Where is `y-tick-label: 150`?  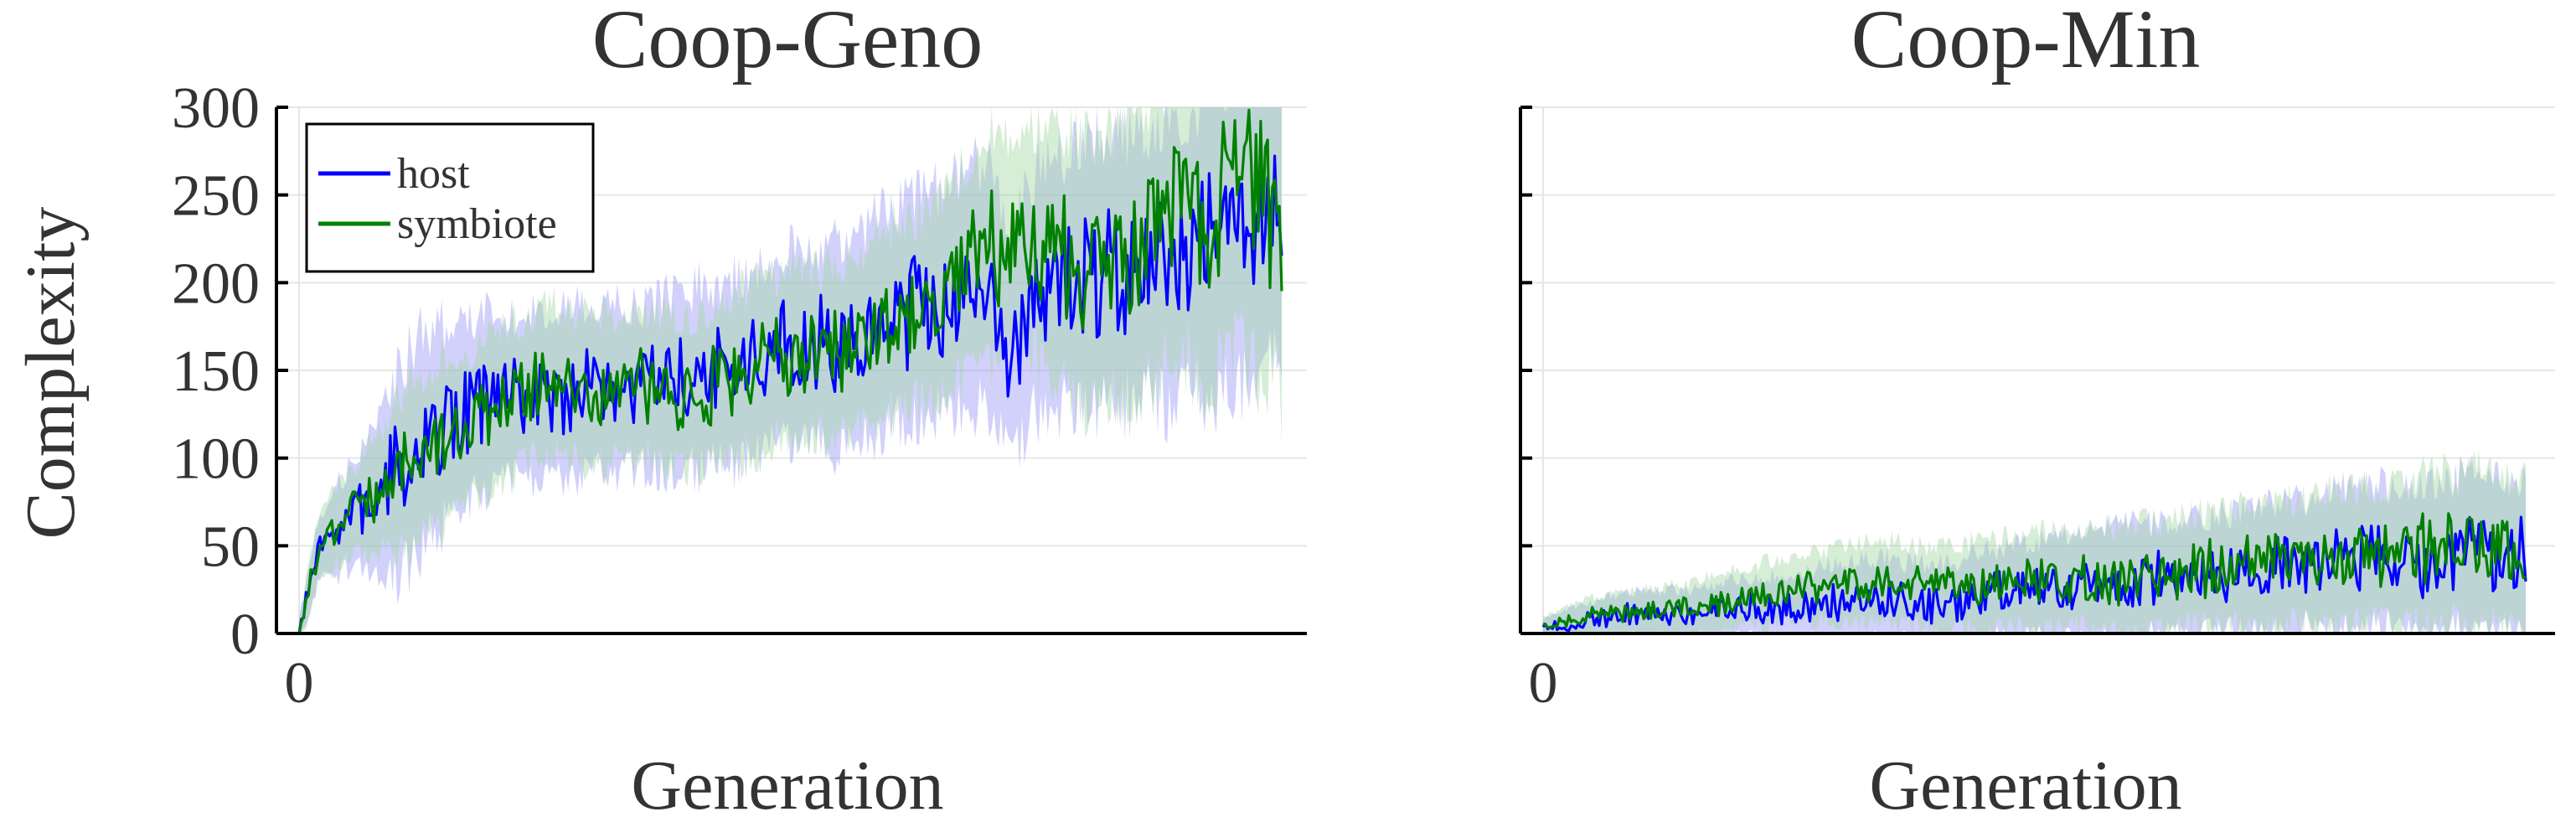 y-tick-label: 150 is located at coordinates (216, 371).